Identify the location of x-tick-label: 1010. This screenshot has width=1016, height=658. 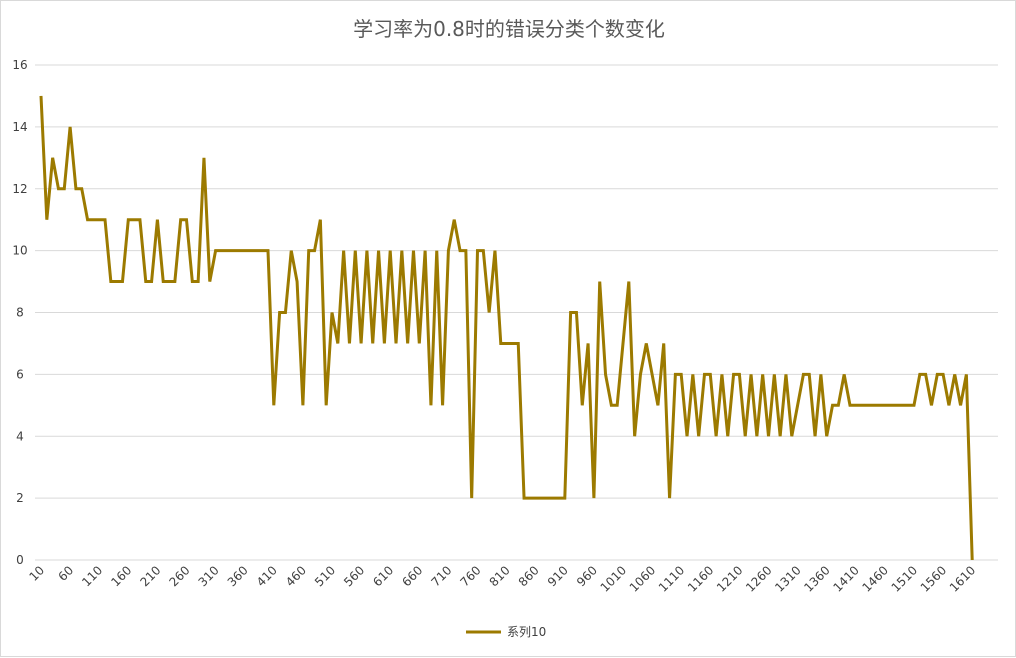
(613, 578).